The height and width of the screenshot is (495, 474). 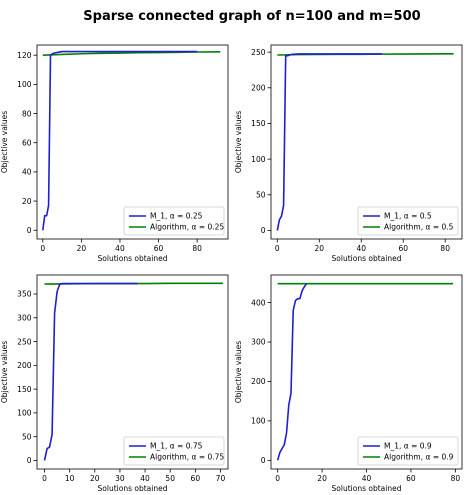 I want to click on y-tick-label: 60, so click(x=27, y=142).